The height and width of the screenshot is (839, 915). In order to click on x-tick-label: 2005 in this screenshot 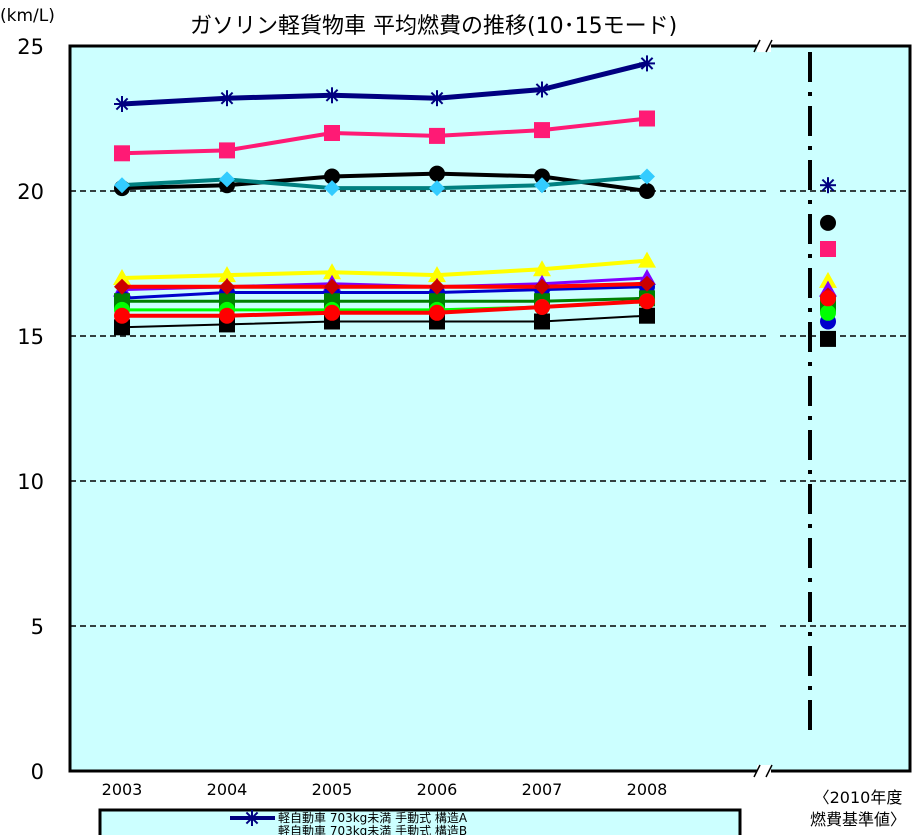, I will do `click(332, 789)`.